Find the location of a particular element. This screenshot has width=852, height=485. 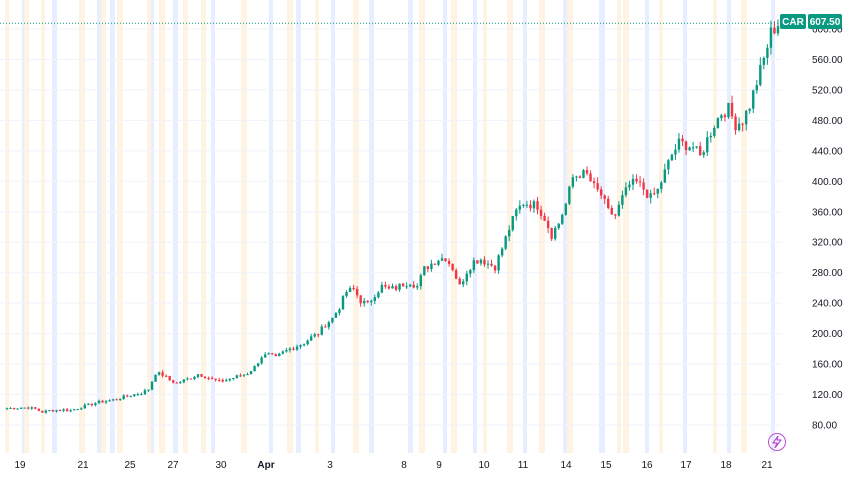

price-tag-label: 607.50 is located at coordinates (825, 22).